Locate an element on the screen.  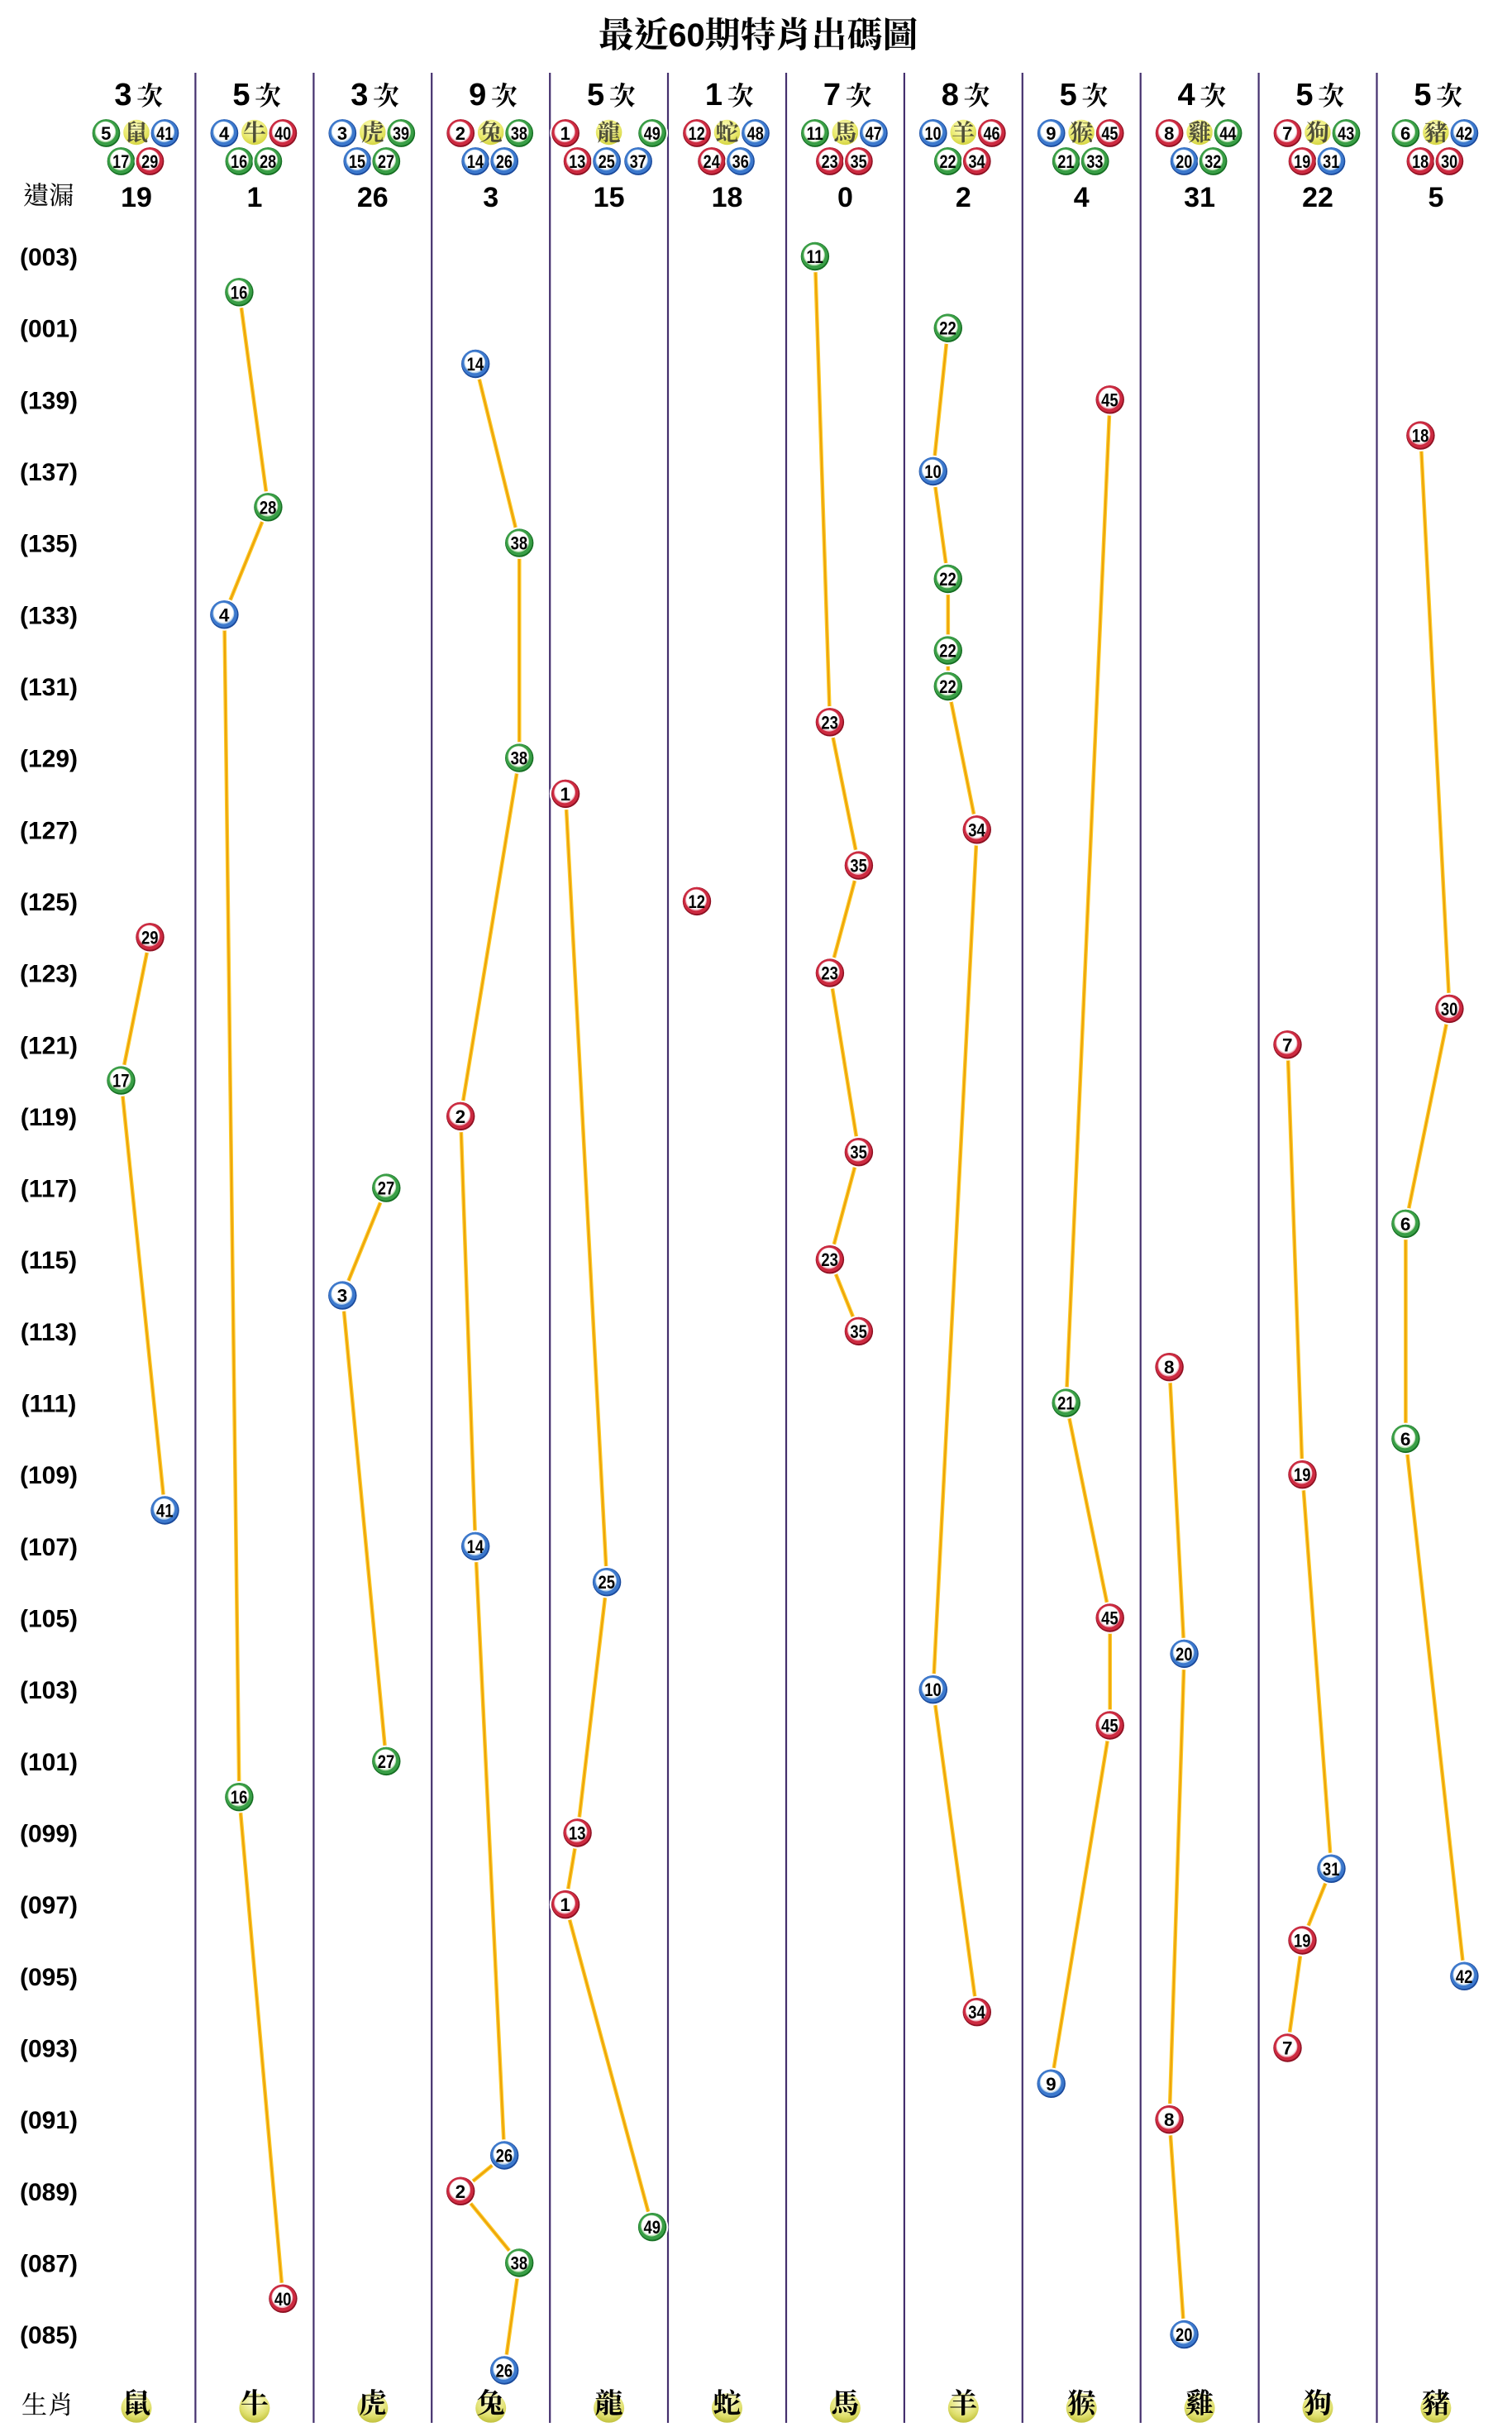
svg-text: (097) is located at coordinates (49, 1906).